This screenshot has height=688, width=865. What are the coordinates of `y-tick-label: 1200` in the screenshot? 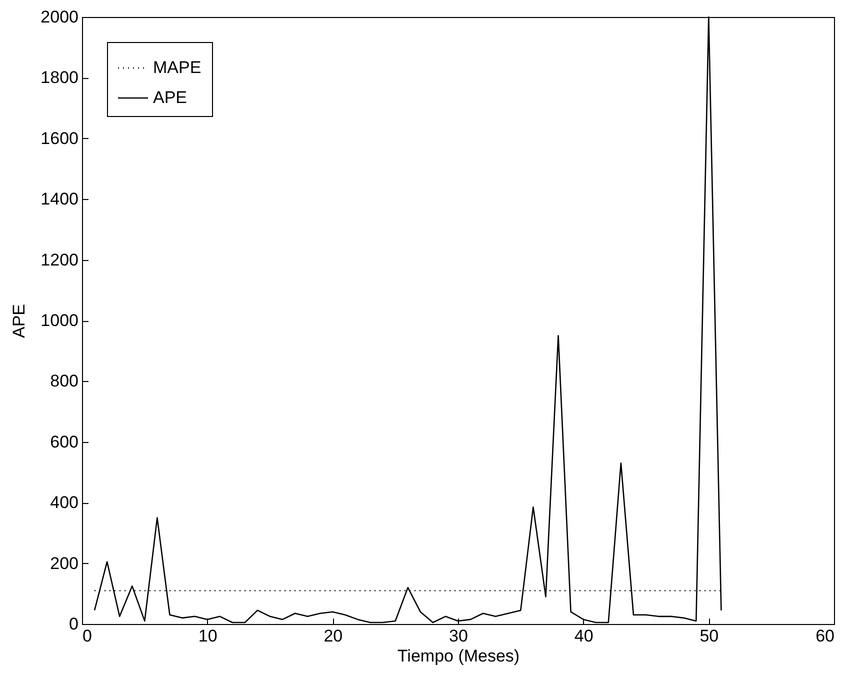 It's located at (59, 260).